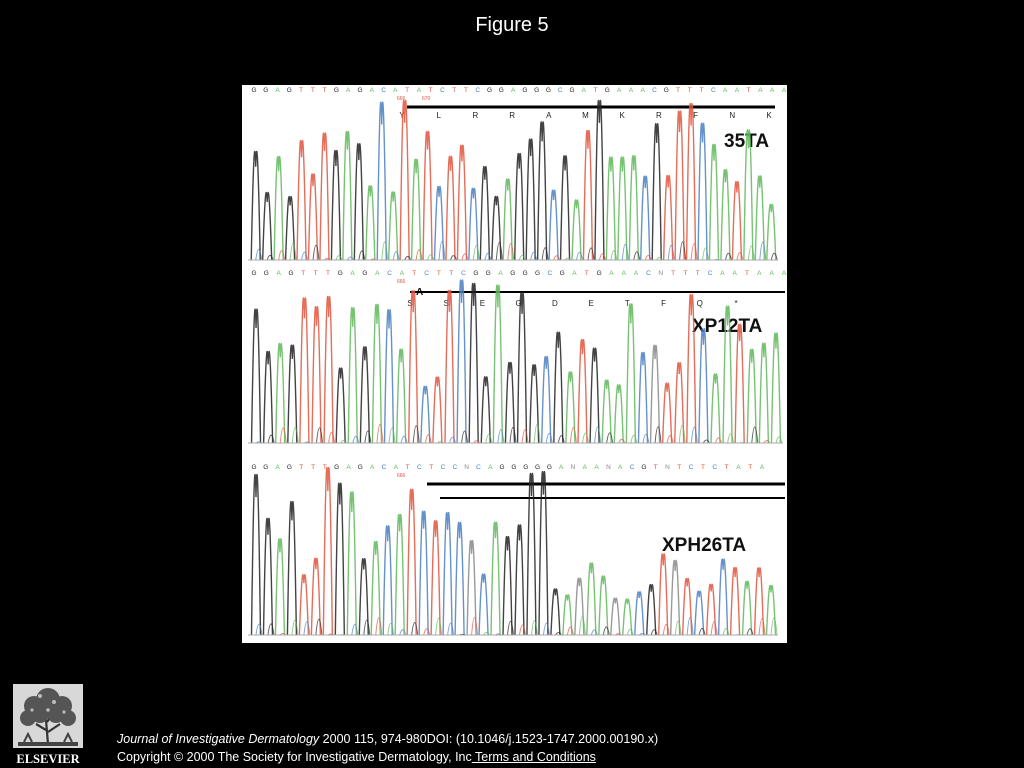 Image resolution: width=1024 pixels, height=768 pixels. Describe the element at coordinates (572, 303) in the screenshot. I see `amino-acid-row: S S E G D E T F Q *` at that location.